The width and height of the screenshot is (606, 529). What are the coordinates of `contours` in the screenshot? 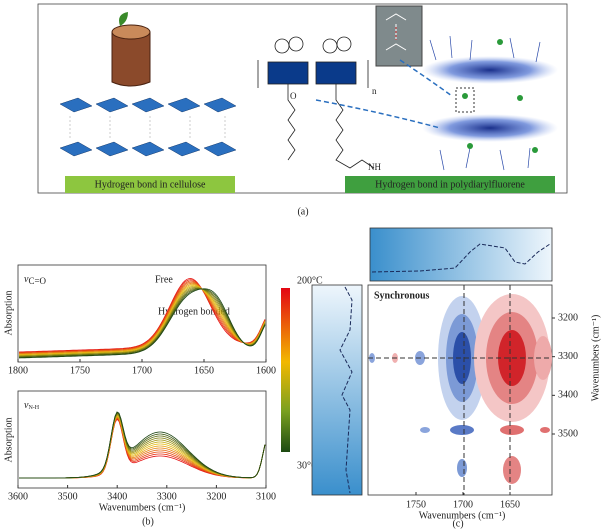 It's located at (460, 389).